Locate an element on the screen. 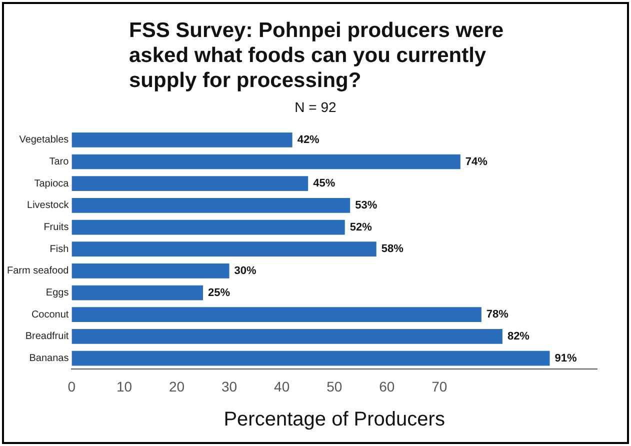 The width and height of the screenshot is (631, 446). data-label: 25% is located at coordinates (219, 292).